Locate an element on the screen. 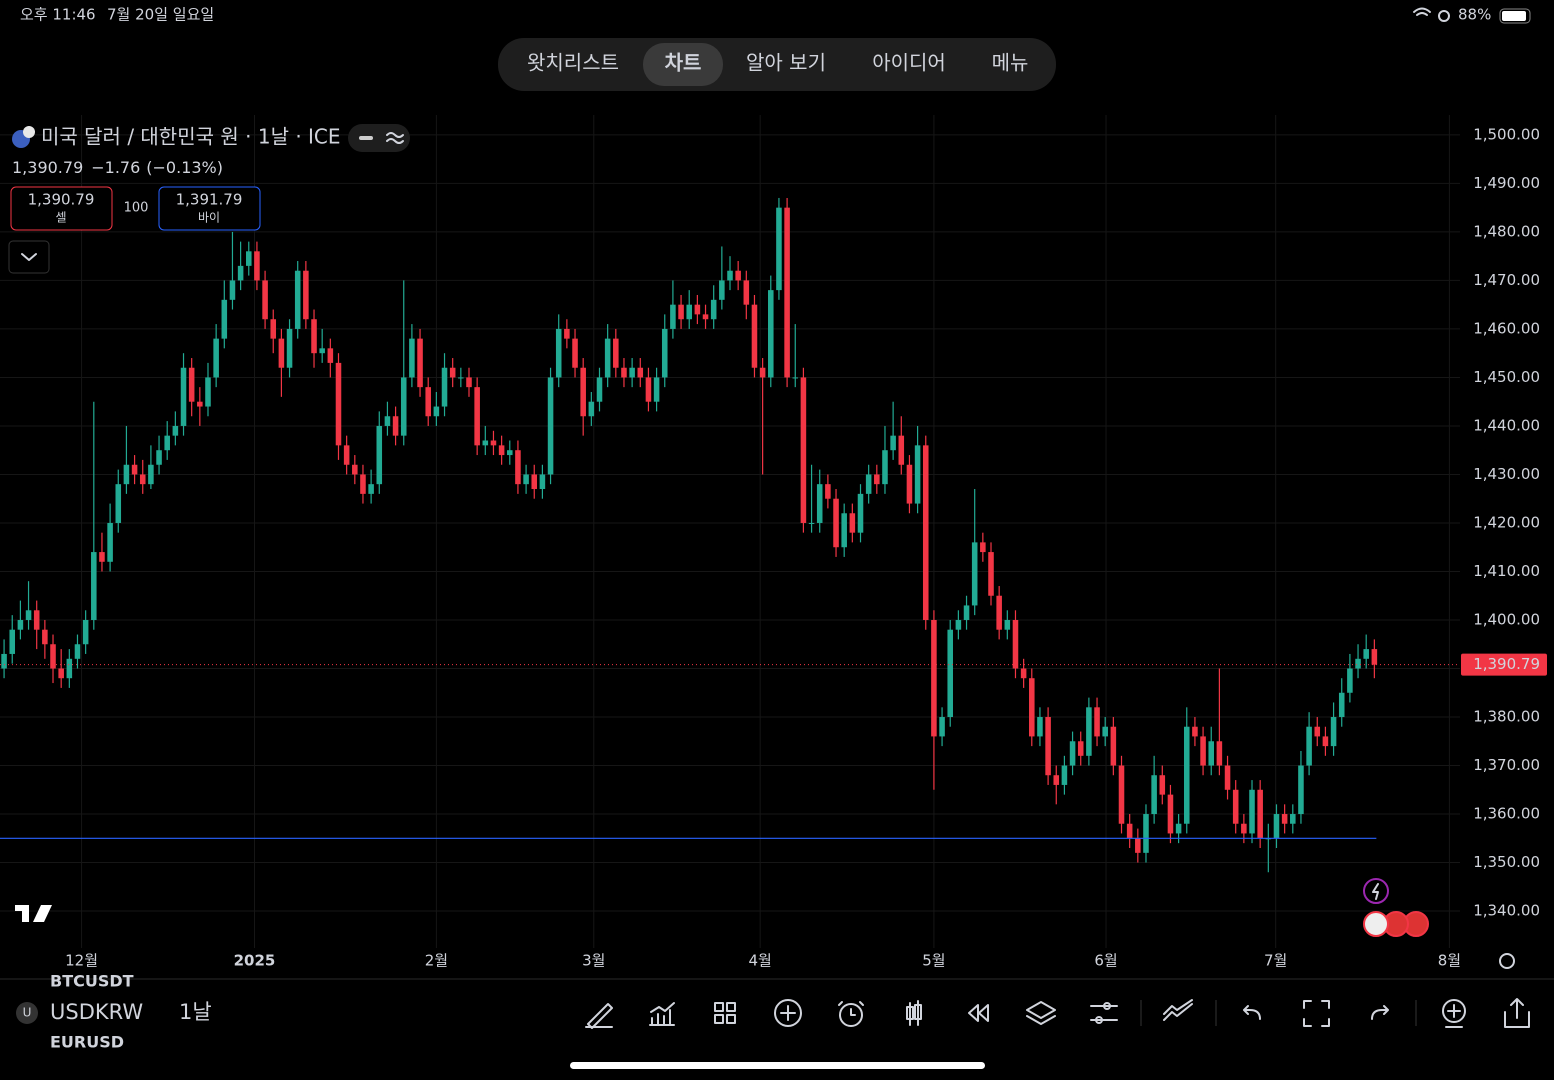 The image size is (1554, 1080). avatar is located at coordinates (27, 1013).